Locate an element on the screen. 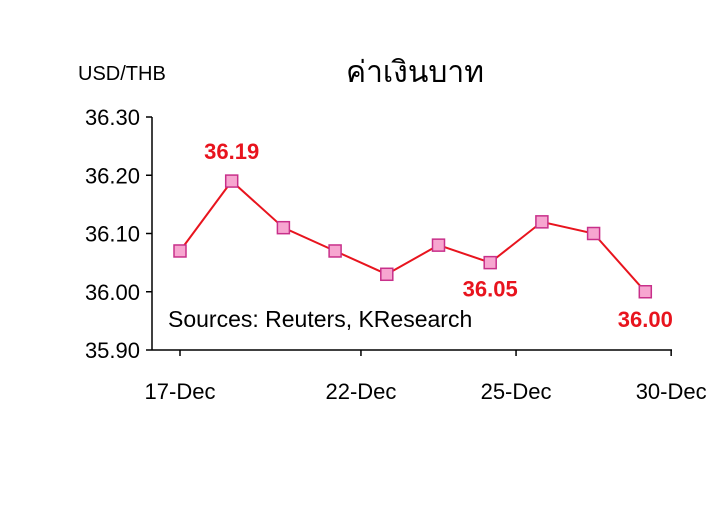 The height and width of the screenshot is (524, 728). chart-title: ค่าเงินบาท is located at coordinates (415, 72).